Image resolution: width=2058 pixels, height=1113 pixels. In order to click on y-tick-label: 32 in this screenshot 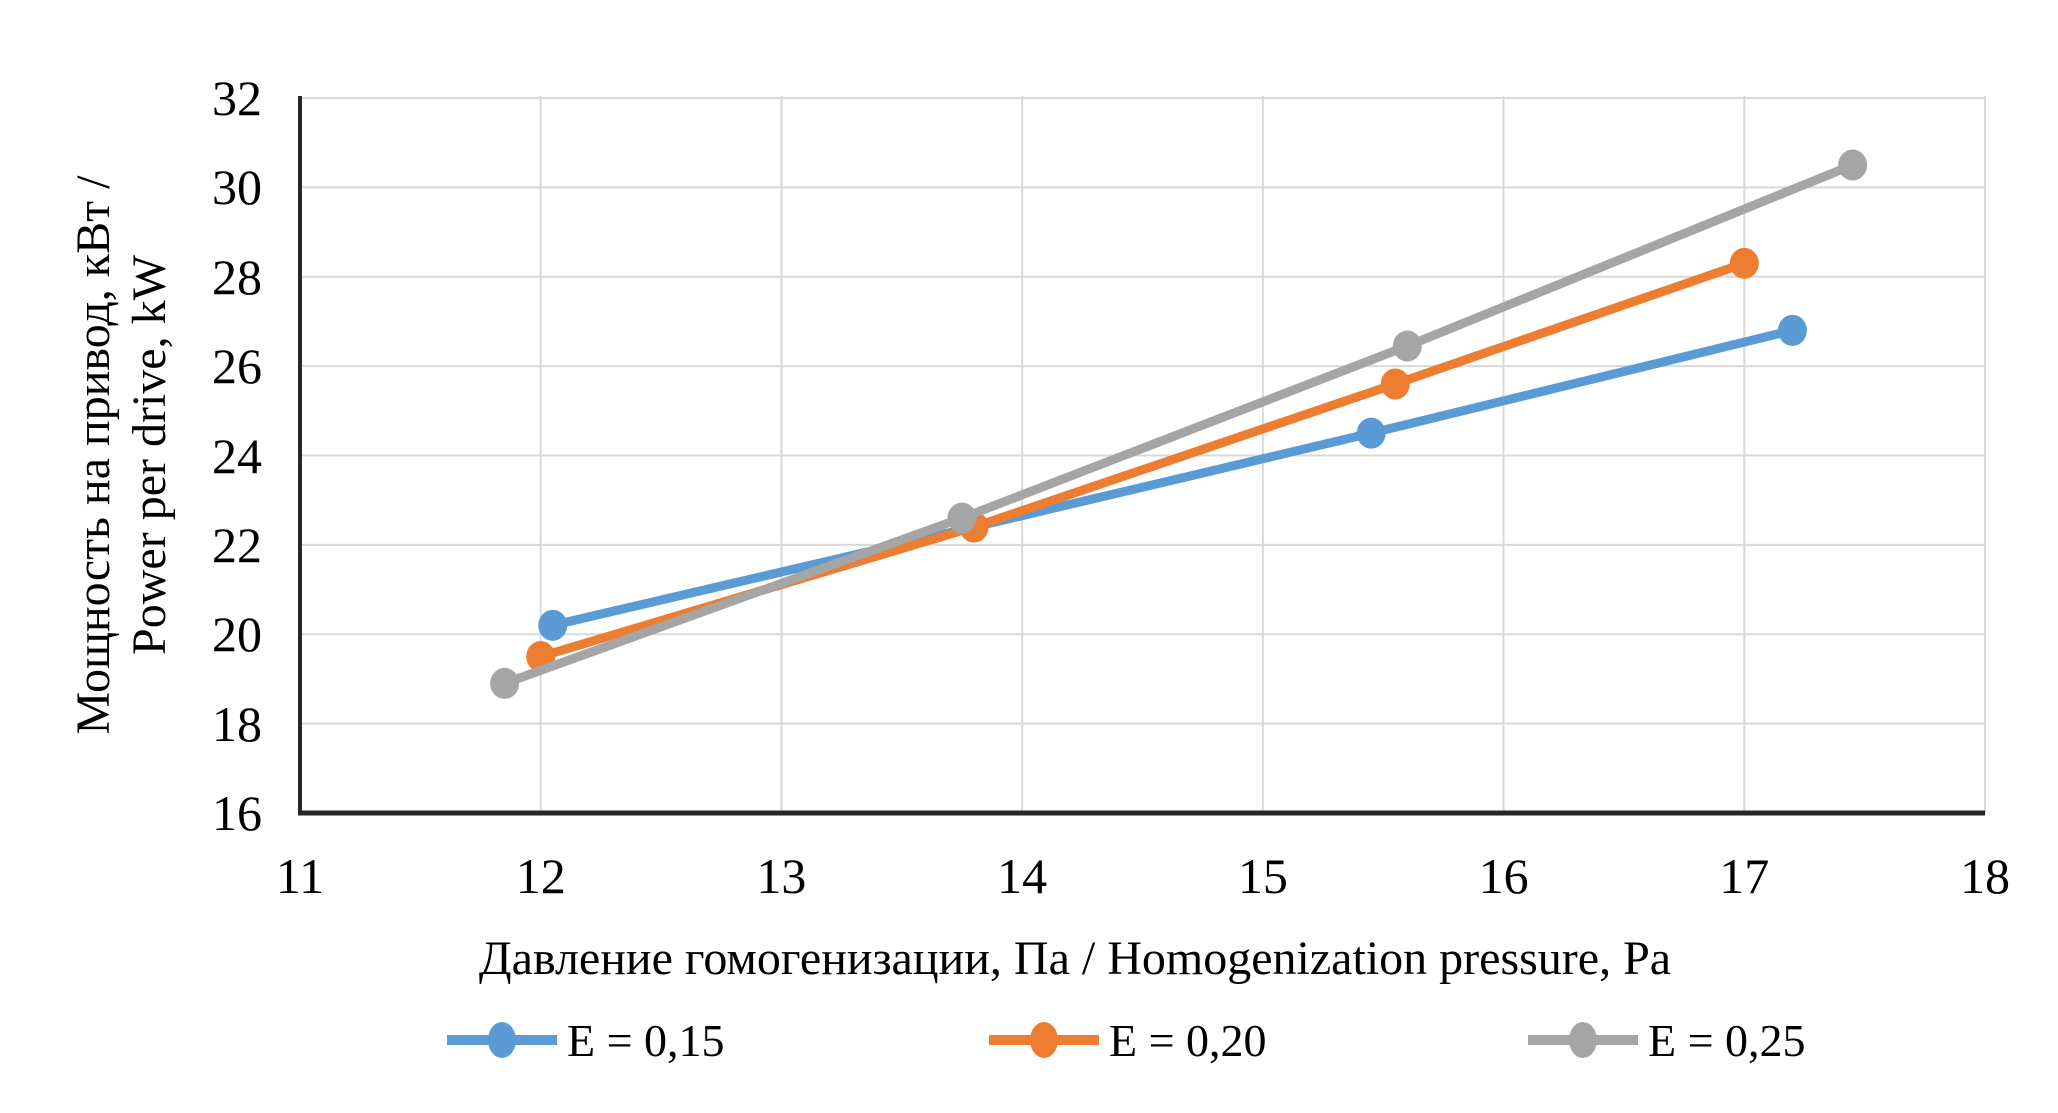, I will do `click(237, 98)`.